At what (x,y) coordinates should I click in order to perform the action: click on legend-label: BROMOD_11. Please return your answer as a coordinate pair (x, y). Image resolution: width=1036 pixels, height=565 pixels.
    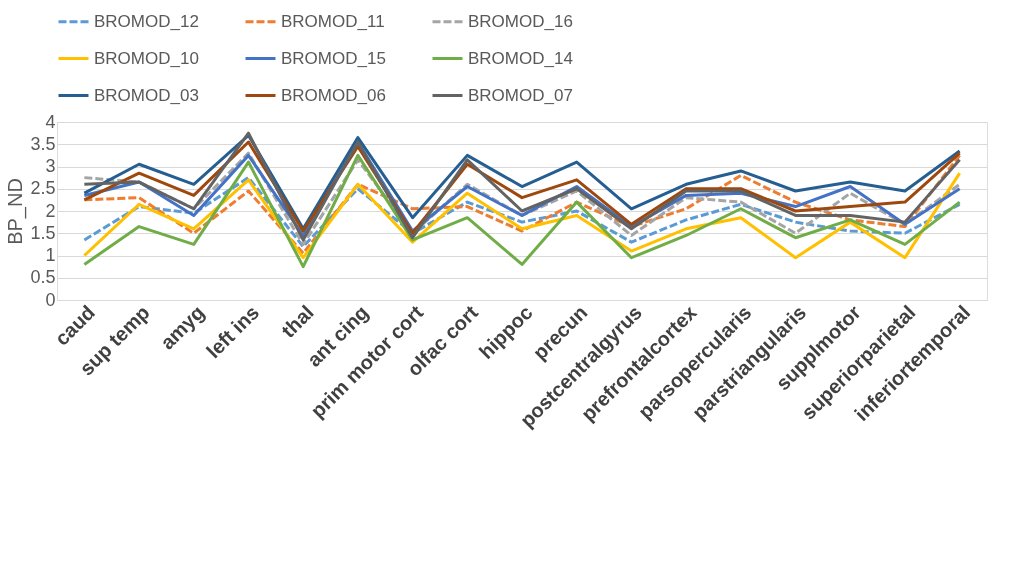
    Looking at the image, I should click on (333, 21).